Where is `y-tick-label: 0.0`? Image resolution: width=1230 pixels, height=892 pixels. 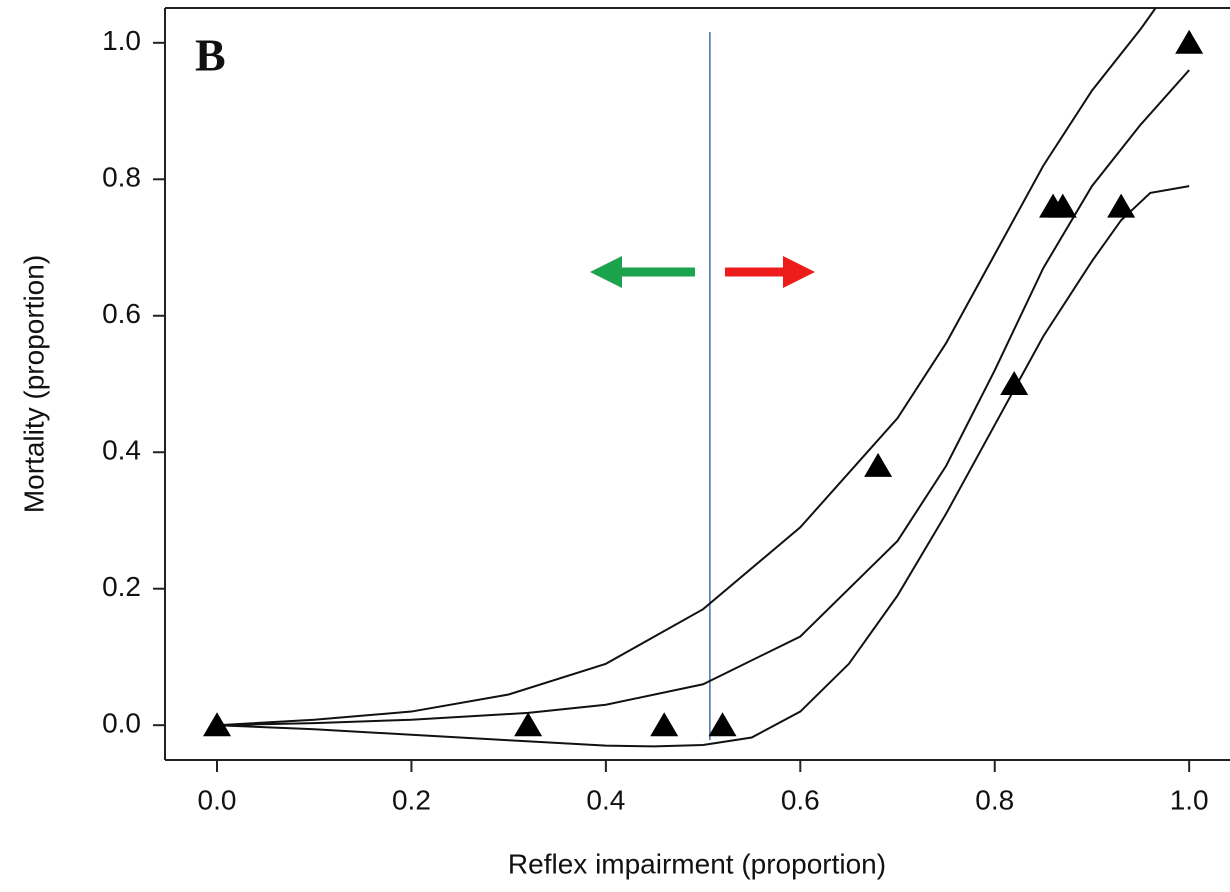 y-tick-label: 0.0 is located at coordinates (121, 723).